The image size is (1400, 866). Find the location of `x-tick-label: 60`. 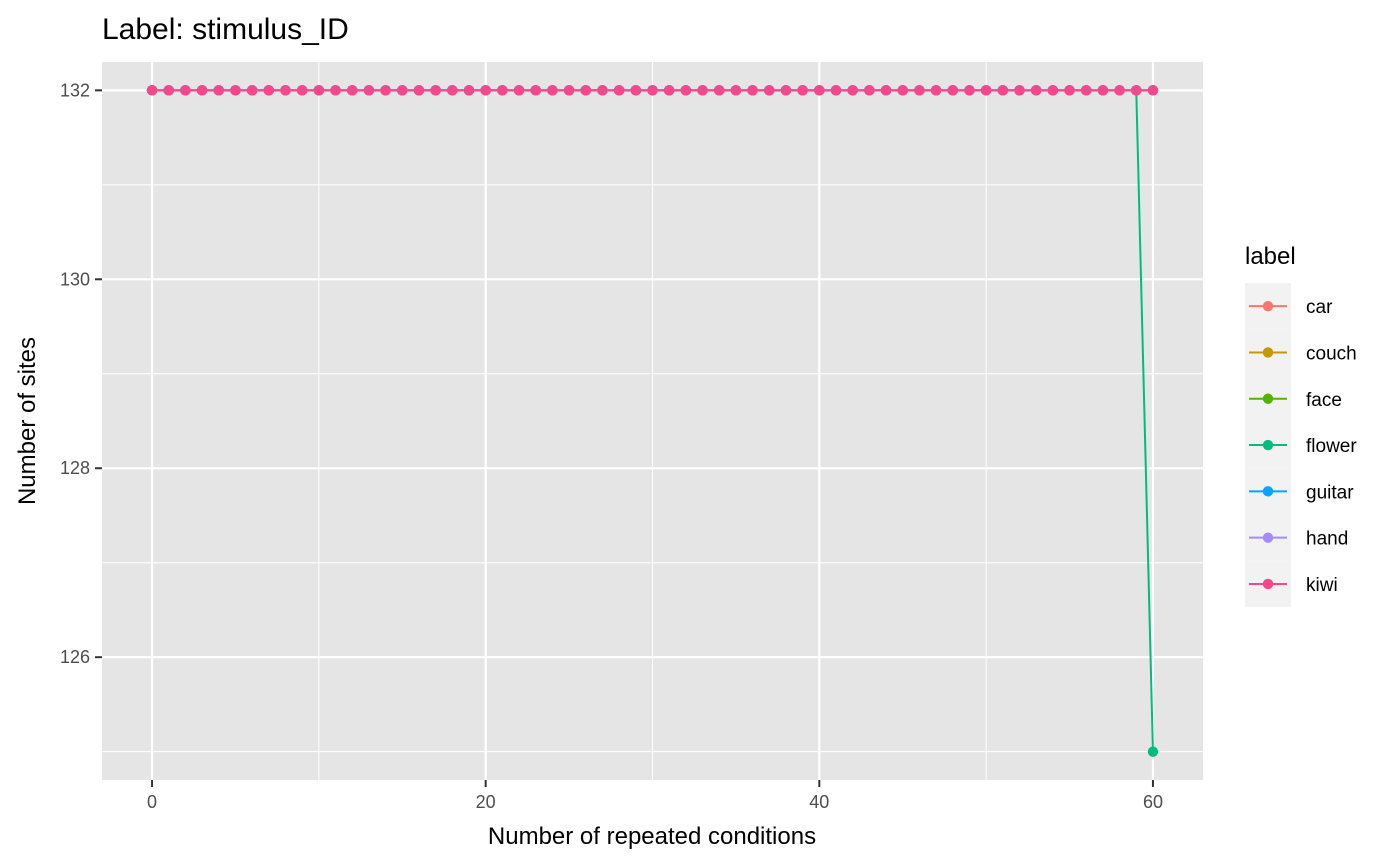

x-tick-label: 60 is located at coordinates (1153, 802).